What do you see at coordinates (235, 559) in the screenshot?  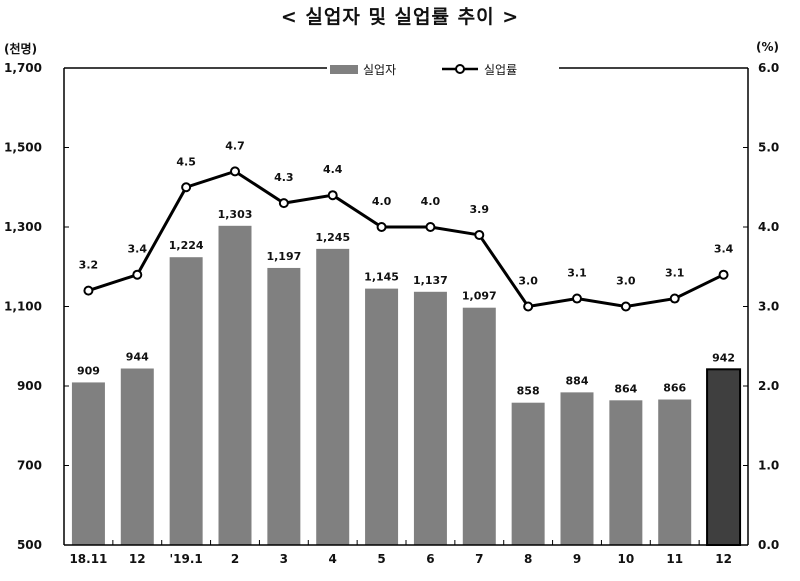 I see `x-axis-tick-label: 2` at bounding box center [235, 559].